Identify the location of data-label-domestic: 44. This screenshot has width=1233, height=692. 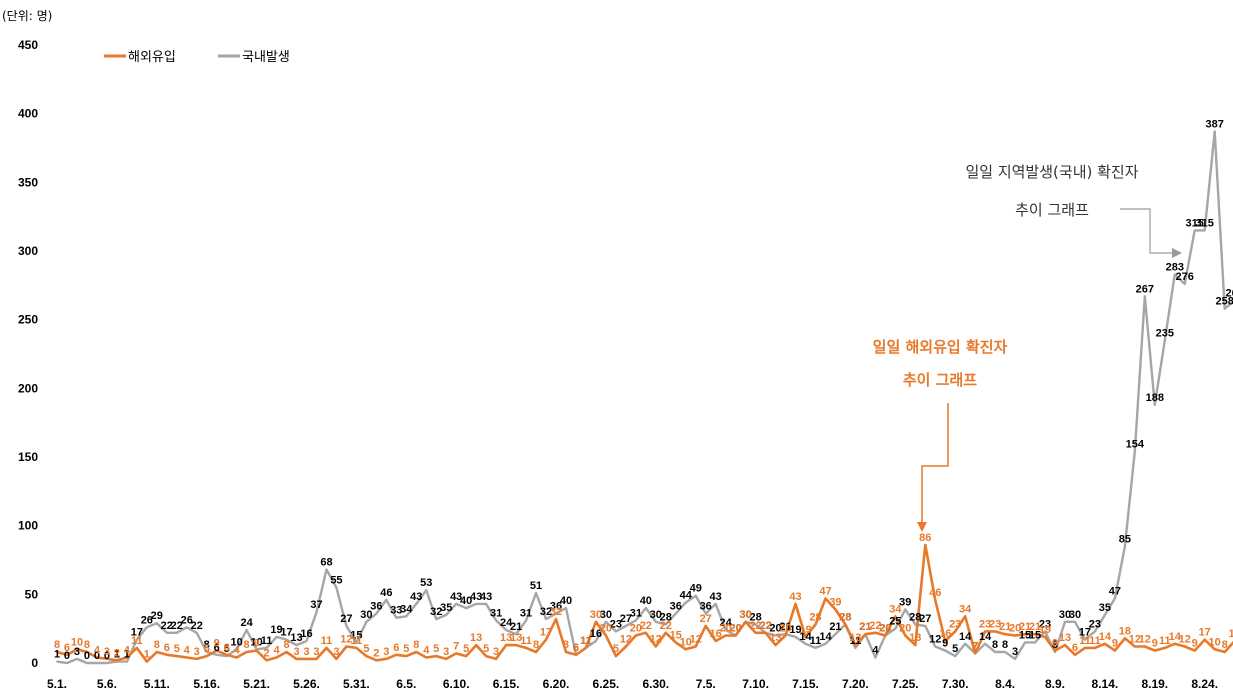
(686, 596).